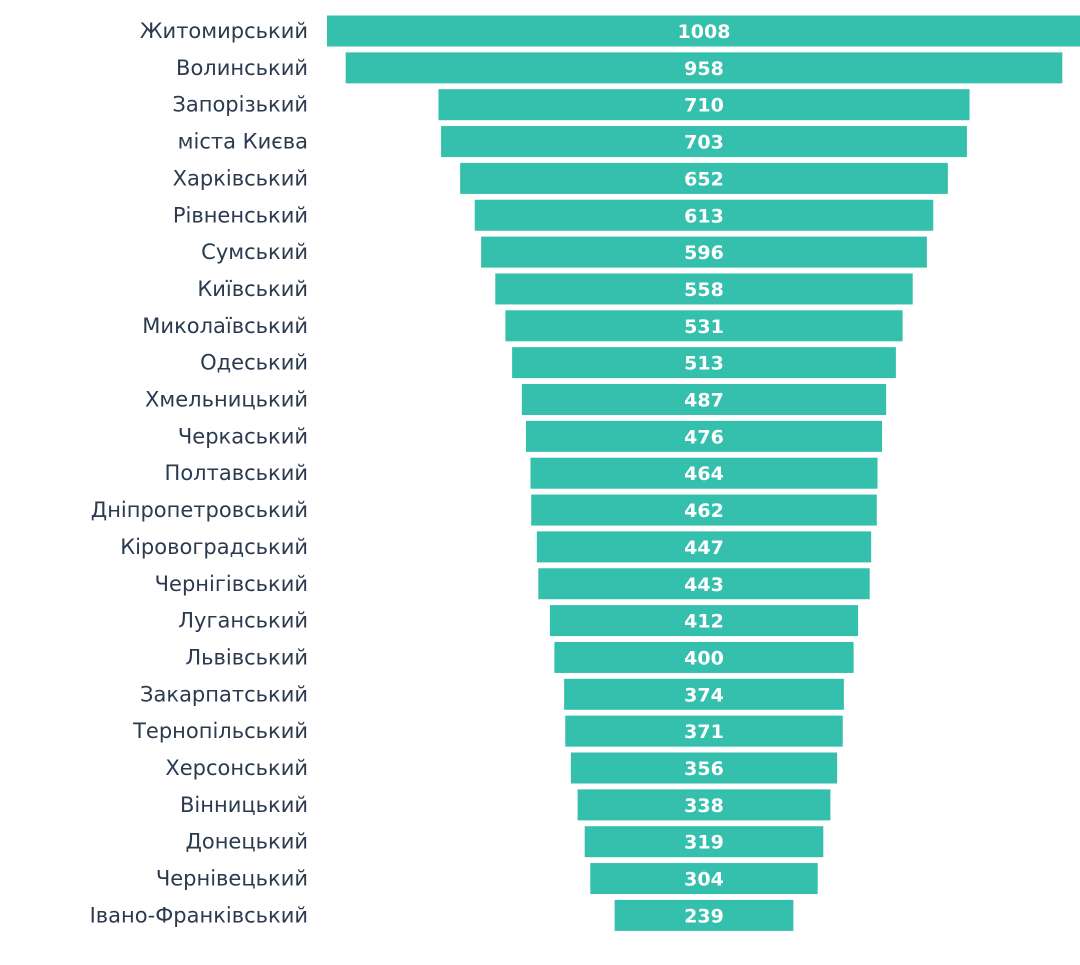 This screenshot has height=965, width=1080. I want to click on value-label: 304, so click(704, 880).